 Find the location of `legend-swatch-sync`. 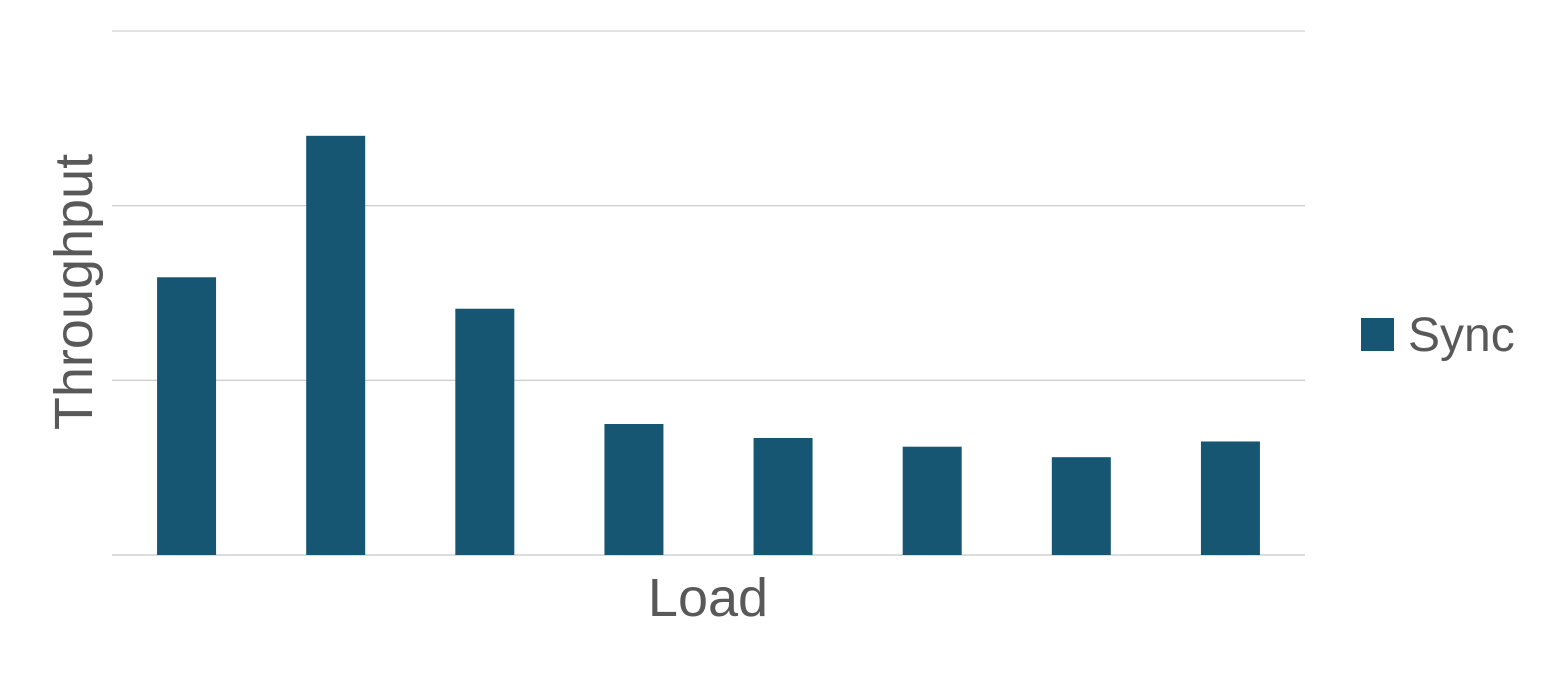

legend-swatch-sync is located at coordinates (1377, 334).